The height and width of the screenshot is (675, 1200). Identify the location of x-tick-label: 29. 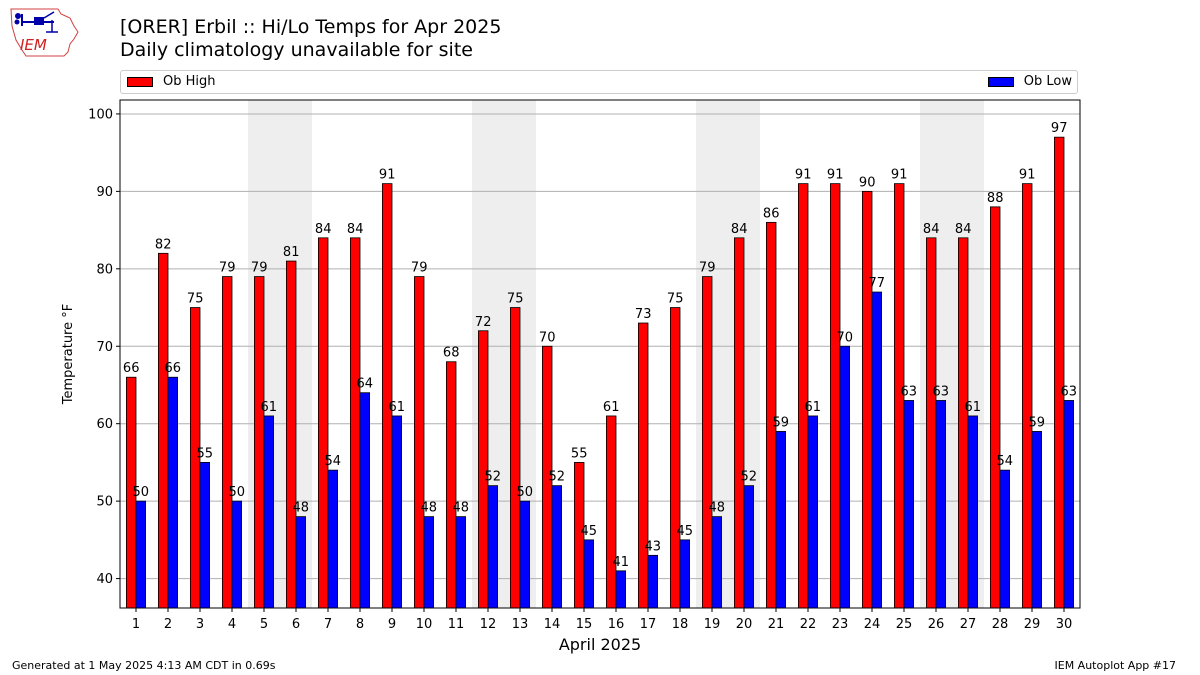
(1032, 624).